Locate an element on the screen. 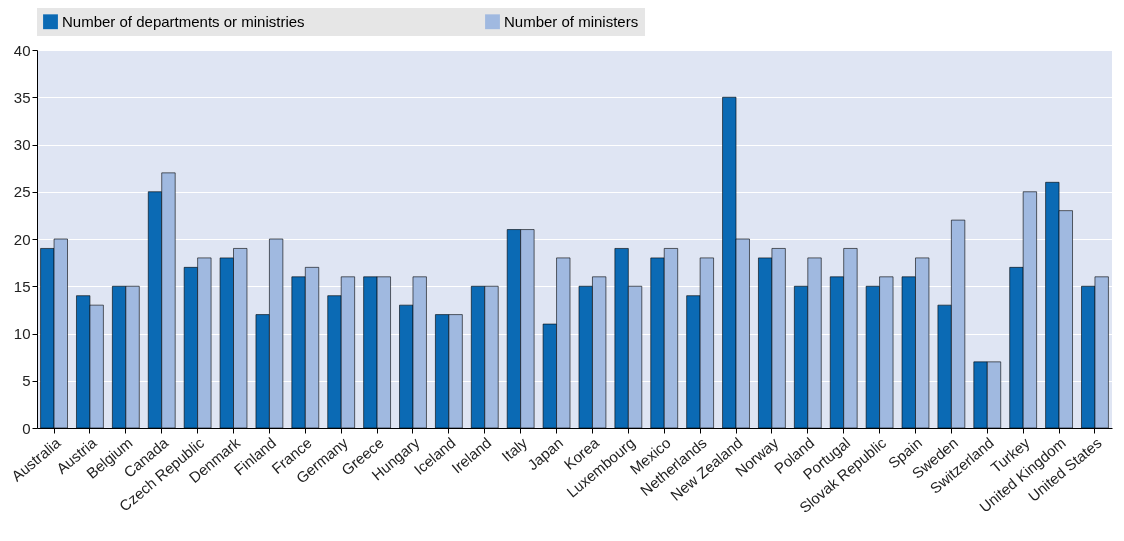 This screenshot has width=1124, height=541. y-tick-label: 0 is located at coordinates (26, 428).